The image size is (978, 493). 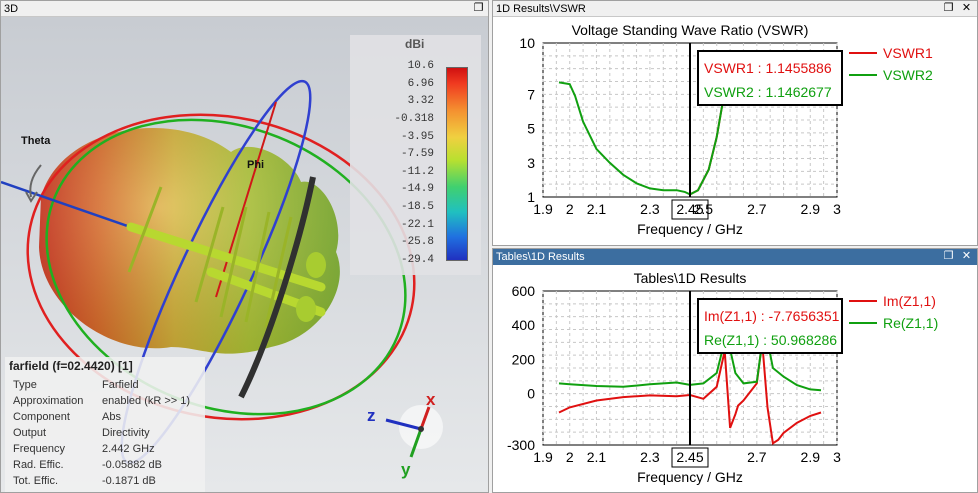 I want to click on info-value: Abs, so click(x=111, y=417).